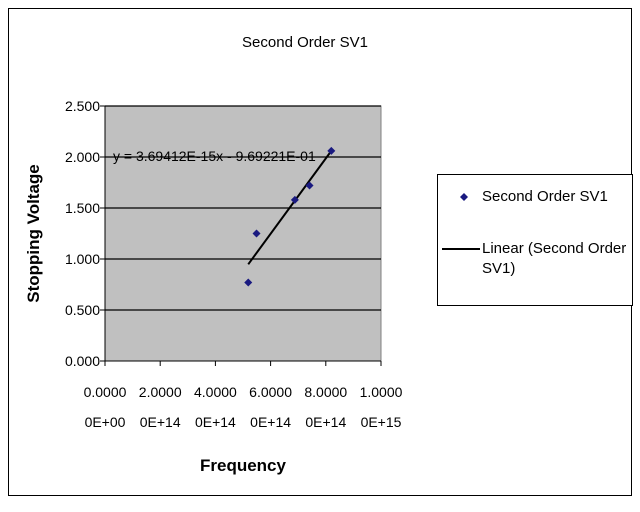  I want to click on x-tick-label-line2: 0E+00, so click(105, 422).